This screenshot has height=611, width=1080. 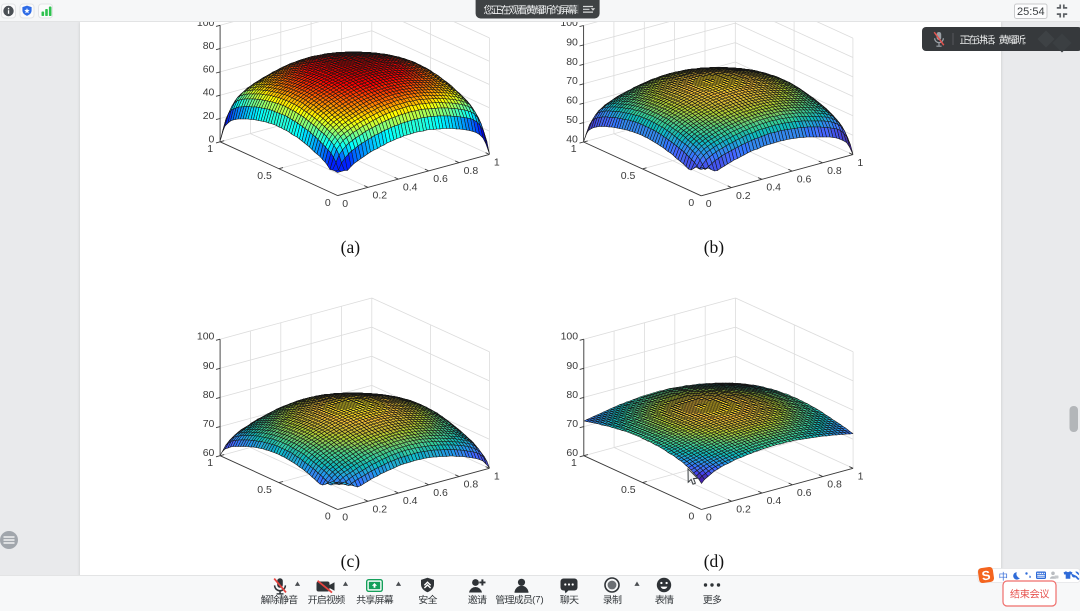 I want to click on svg-text: 7, so click(x=537, y=600).